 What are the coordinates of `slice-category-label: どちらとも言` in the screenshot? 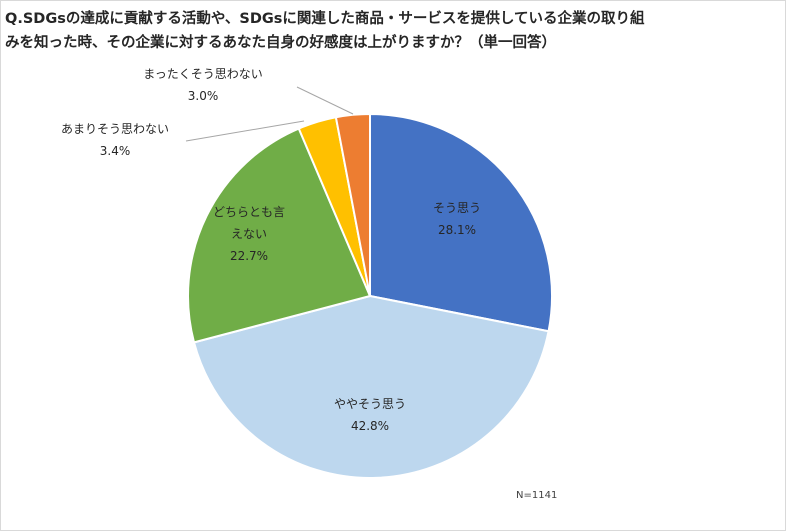 It's located at (249, 212).